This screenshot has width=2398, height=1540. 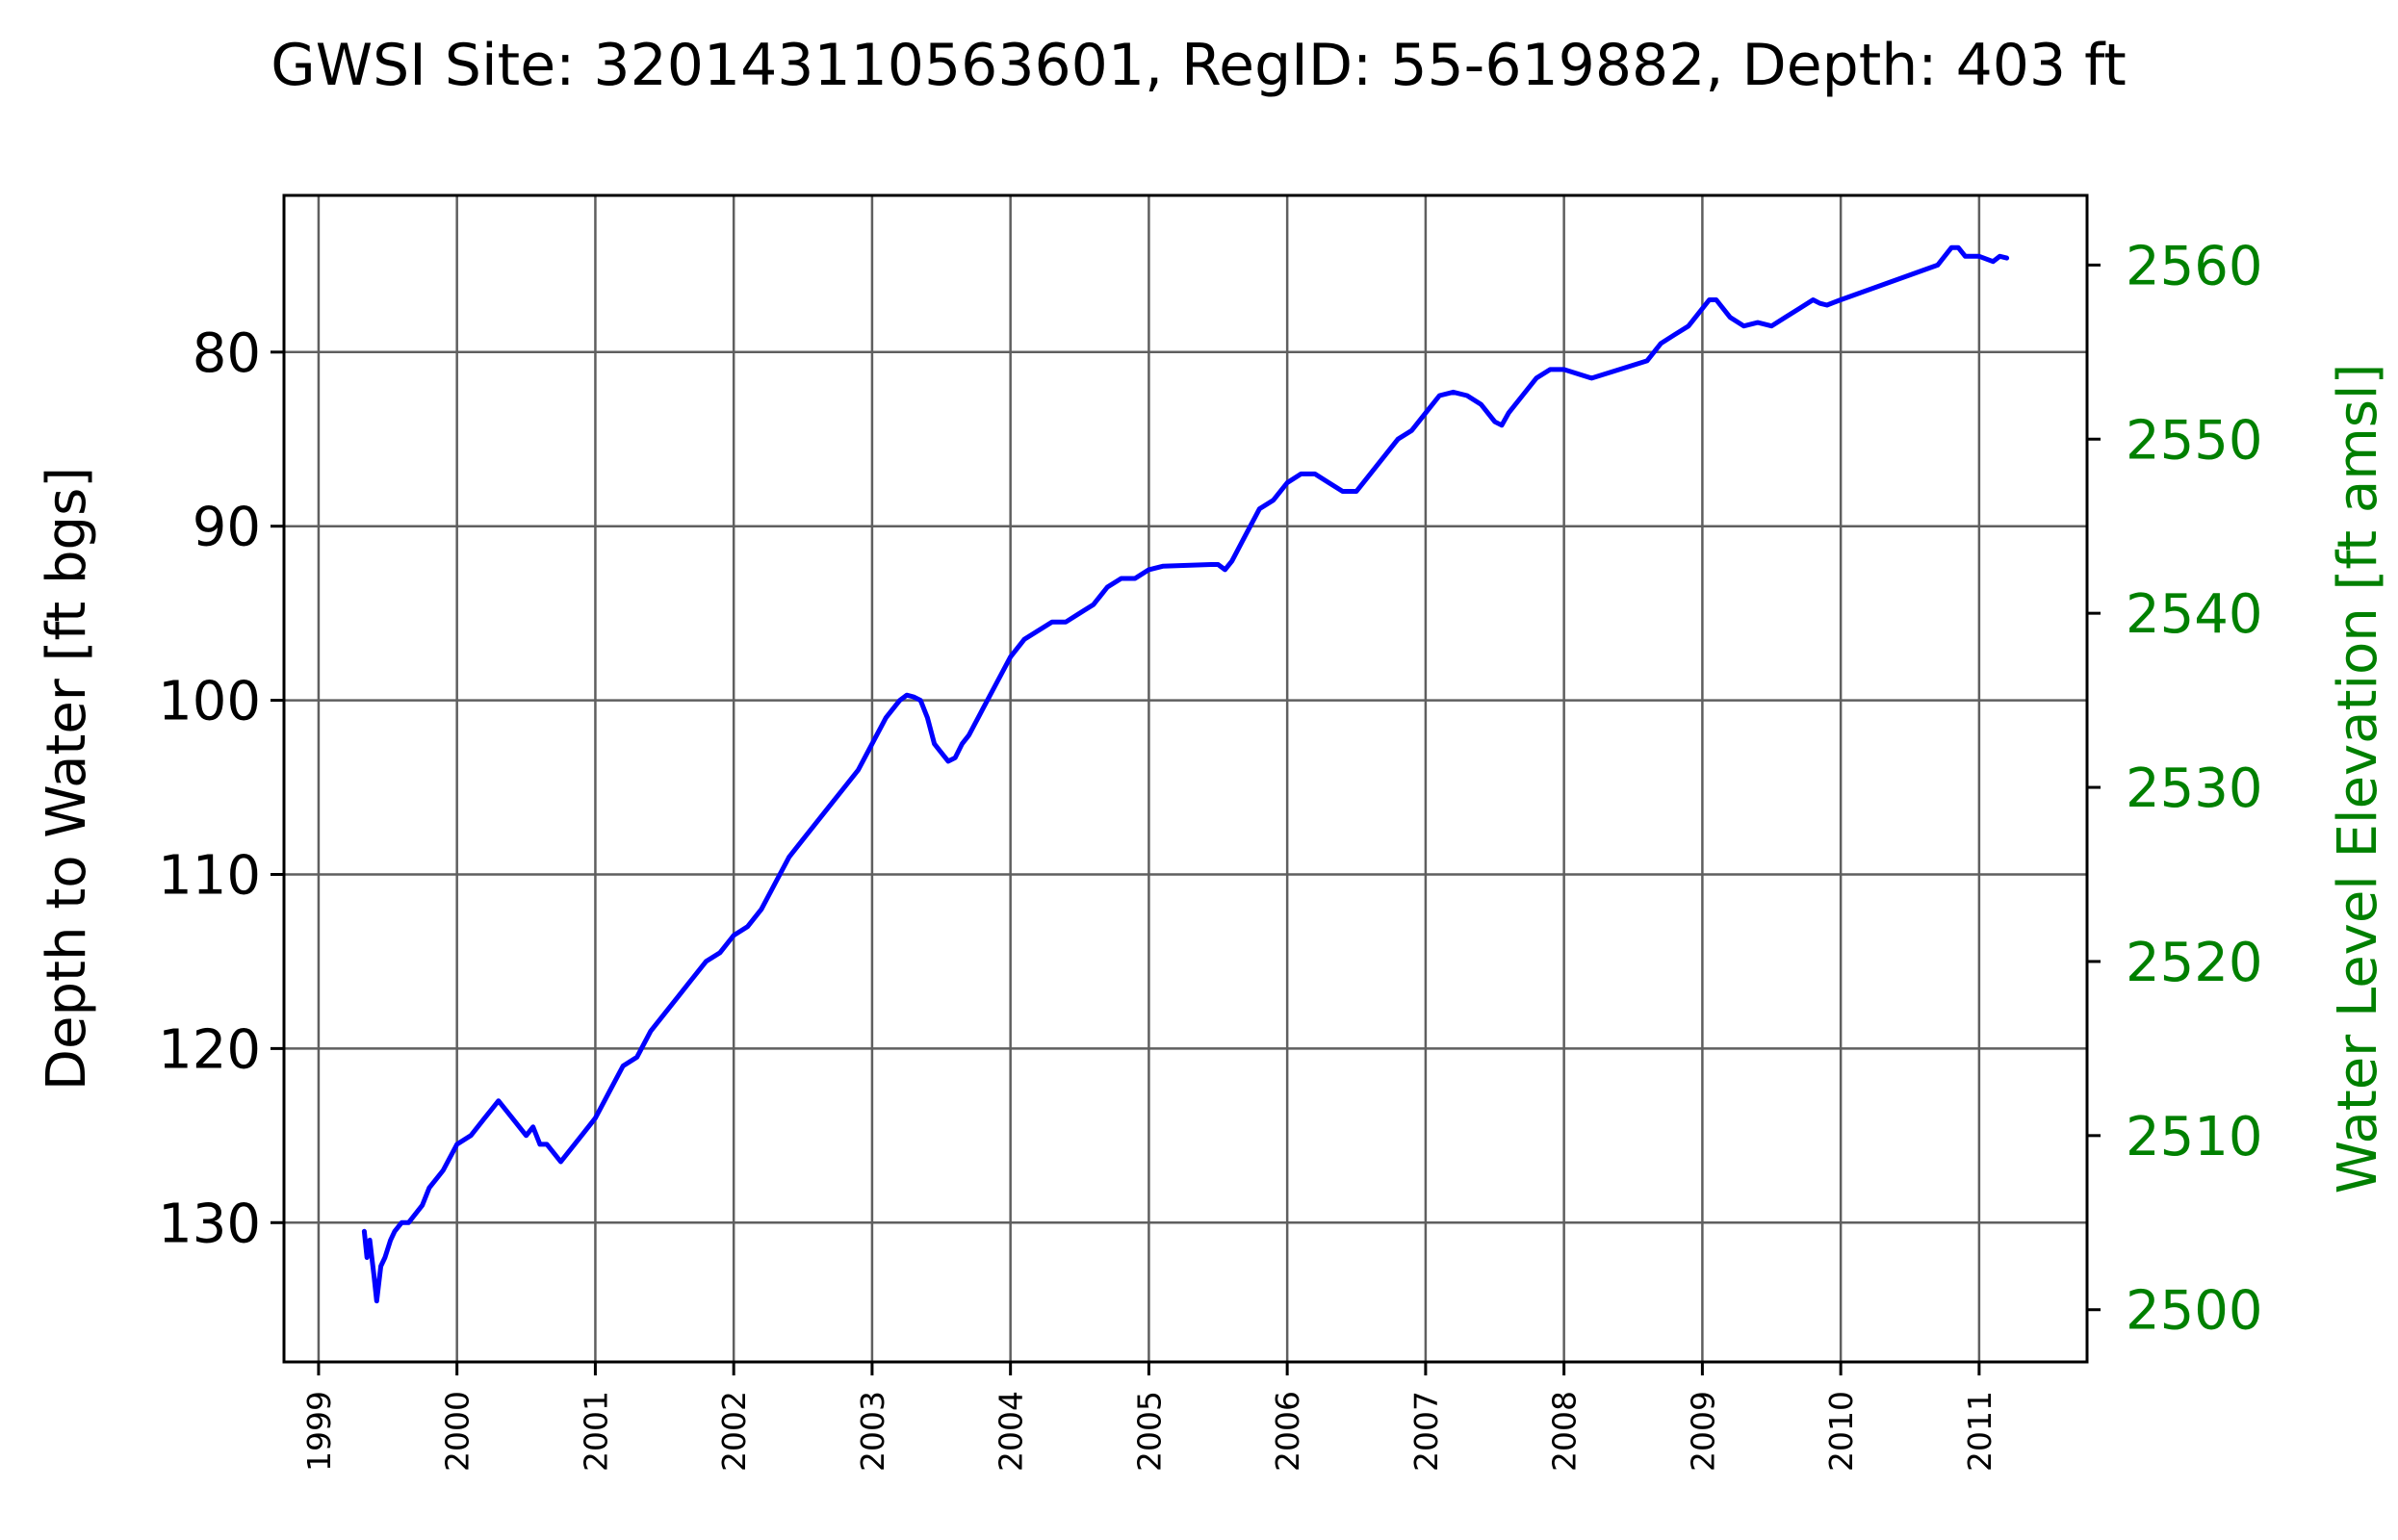 What do you see at coordinates (67, 779) in the screenshot?
I see `y-axis-label-left: Depth to Water [ft bgs]` at bounding box center [67, 779].